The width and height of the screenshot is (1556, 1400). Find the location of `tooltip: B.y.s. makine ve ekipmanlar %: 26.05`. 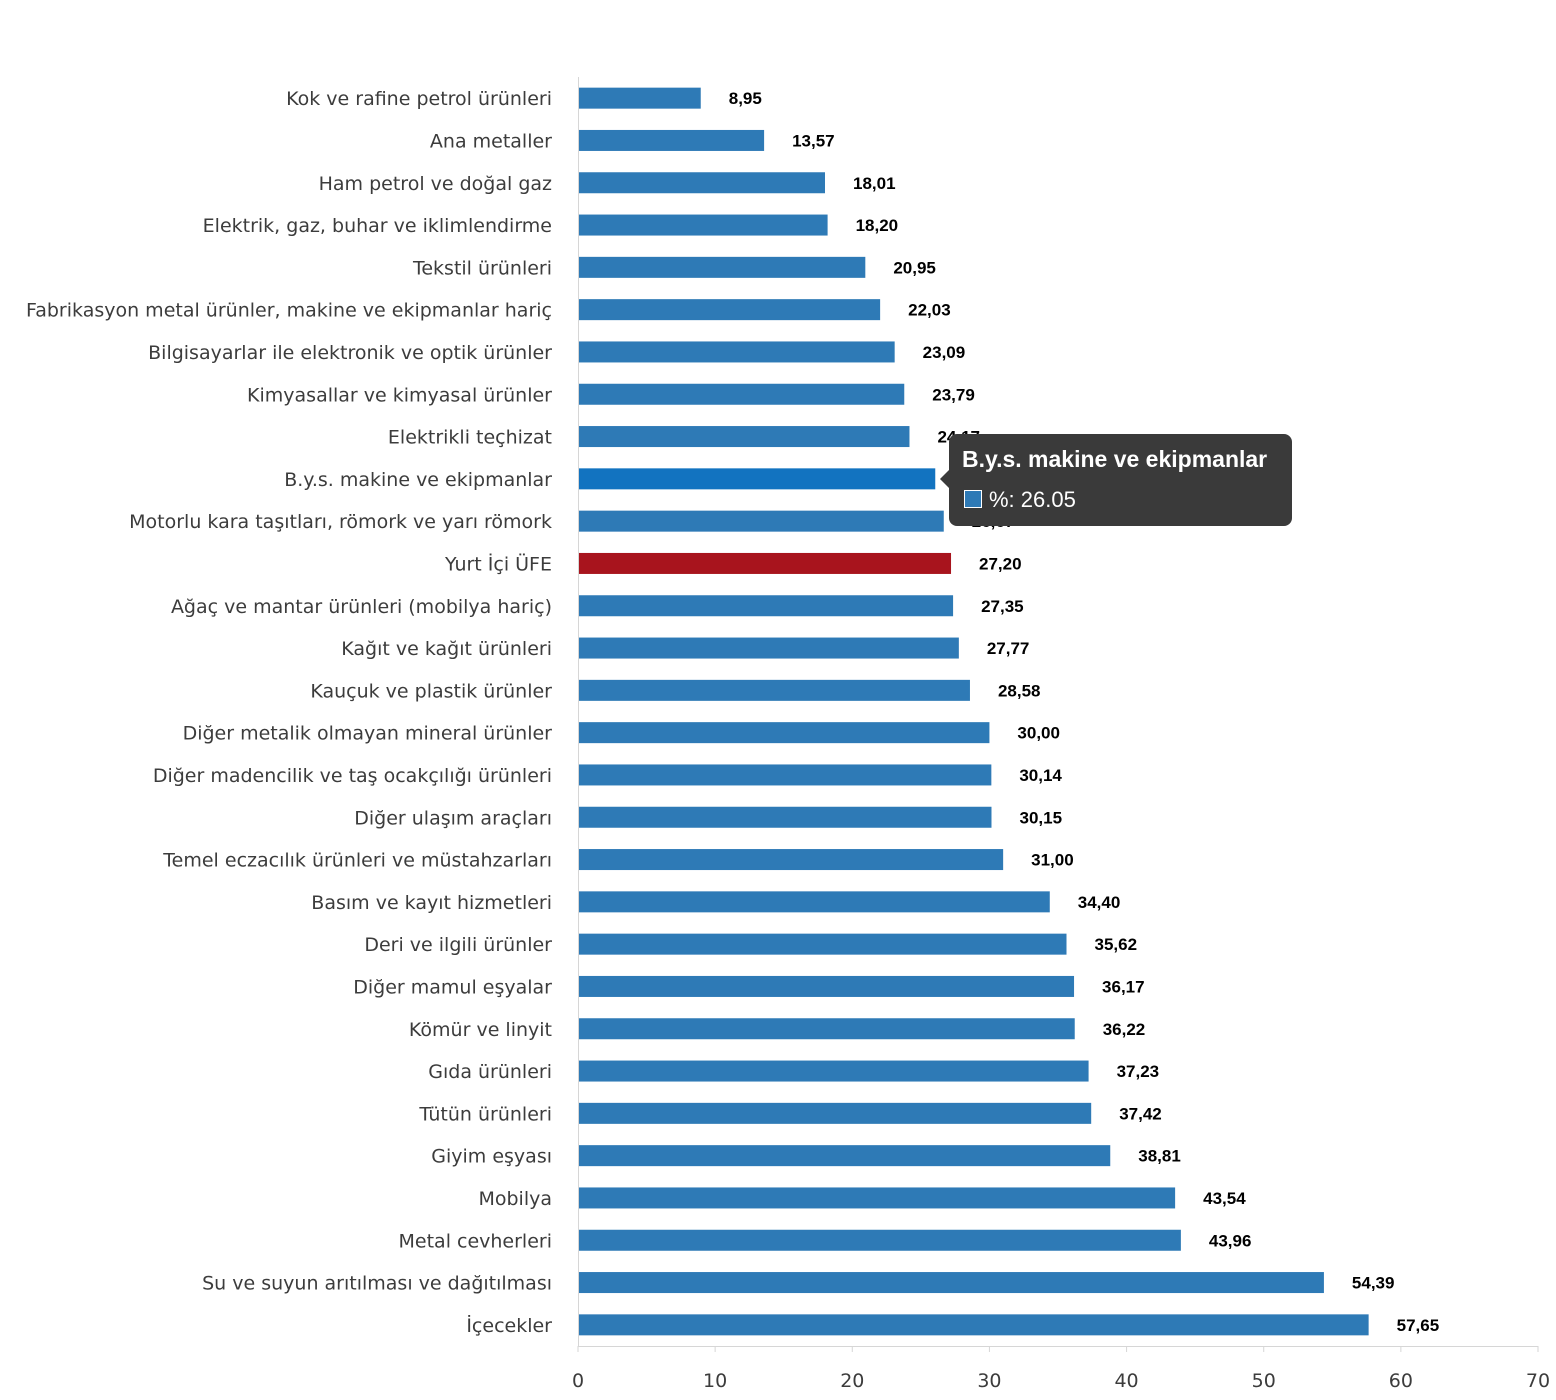

tooltip: B.y.s. makine ve ekipmanlar %: 26.05 is located at coordinates (1116, 480).